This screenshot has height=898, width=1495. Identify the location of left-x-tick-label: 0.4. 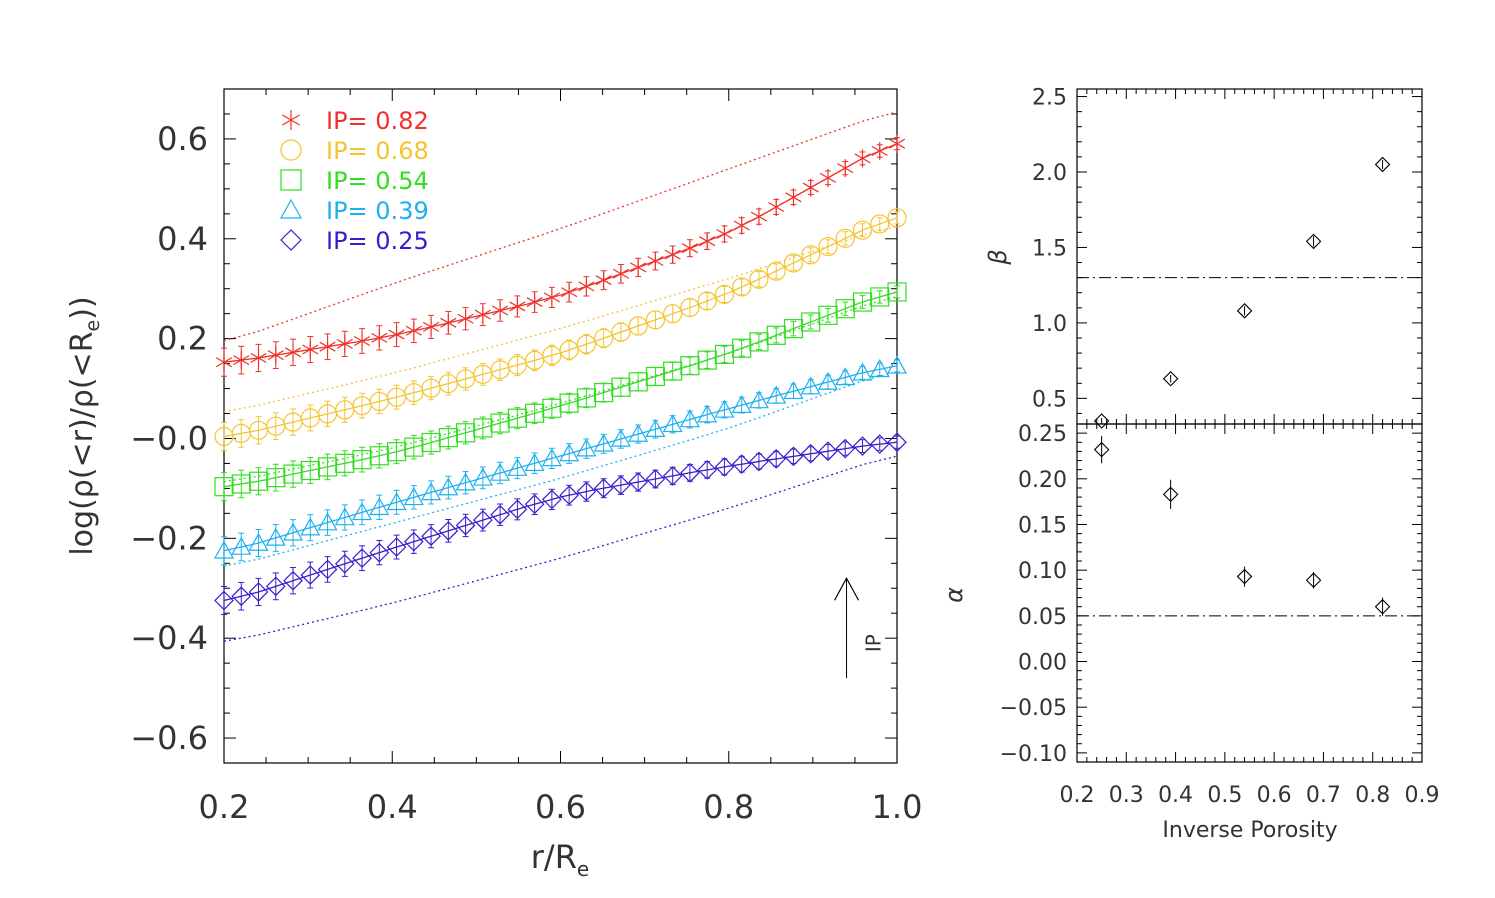
(392, 807).